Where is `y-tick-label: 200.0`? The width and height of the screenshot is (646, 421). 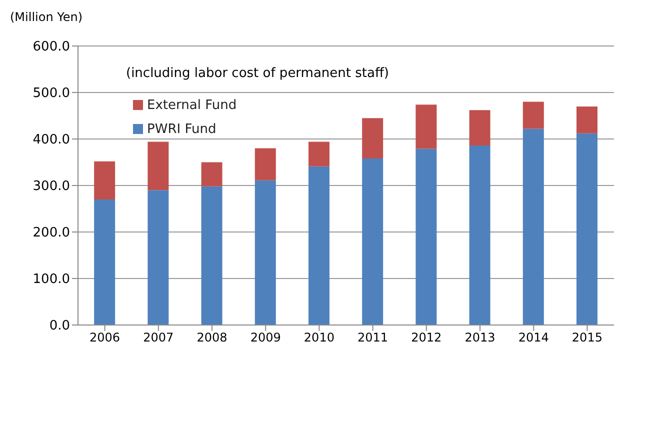
y-tick-label: 200.0 is located at coordinates (51, 233).